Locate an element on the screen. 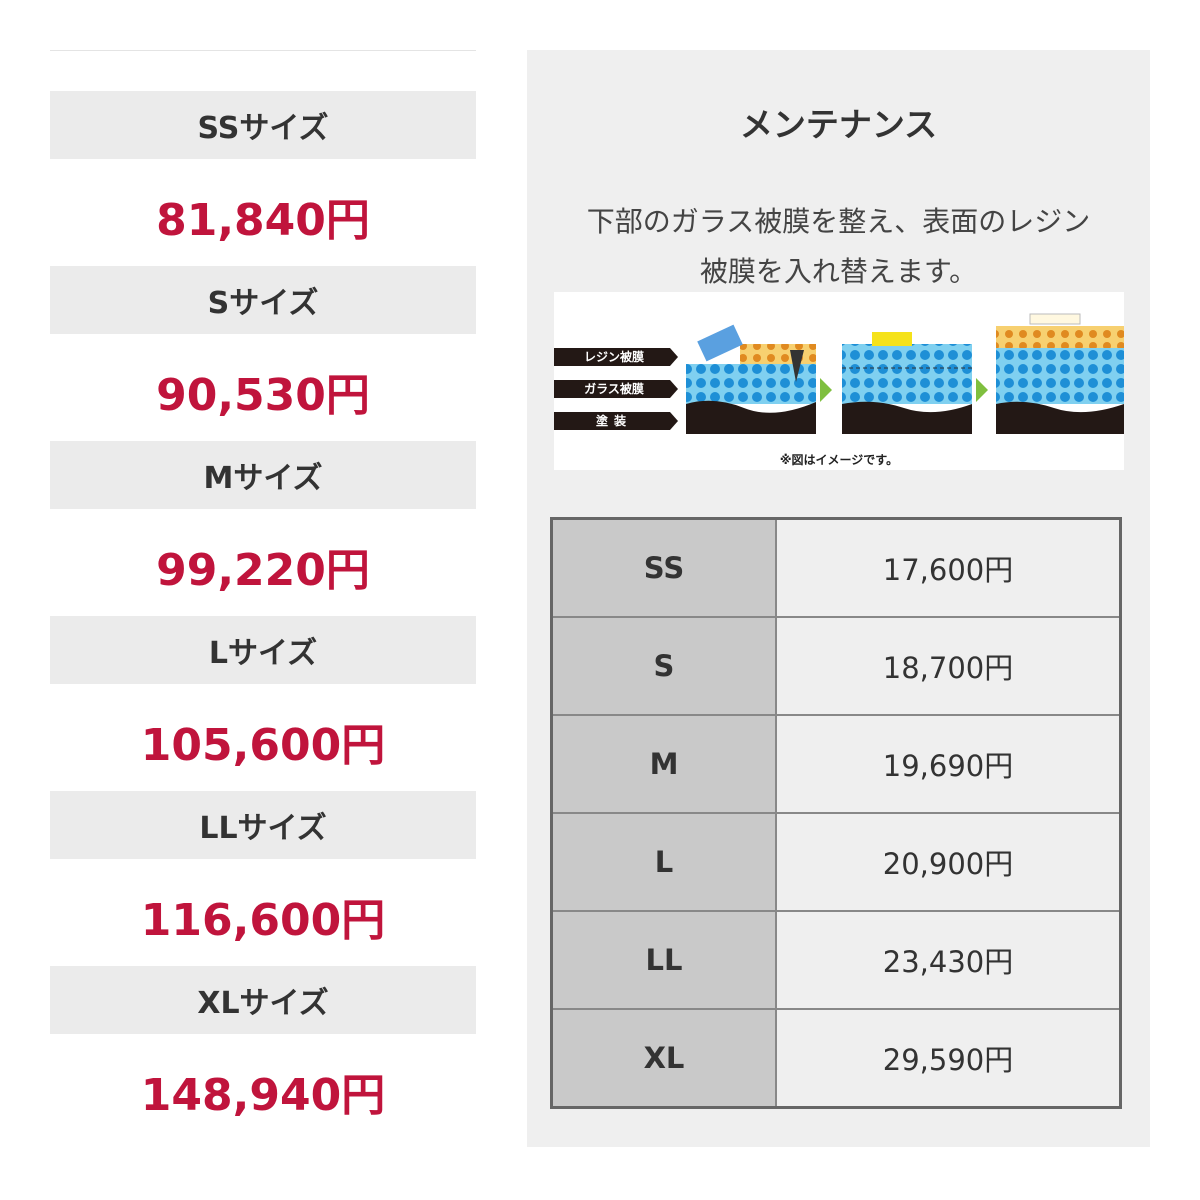 The image size is (1200, 1200). size-label: Lサイズ is located at coordinates (263, 650).